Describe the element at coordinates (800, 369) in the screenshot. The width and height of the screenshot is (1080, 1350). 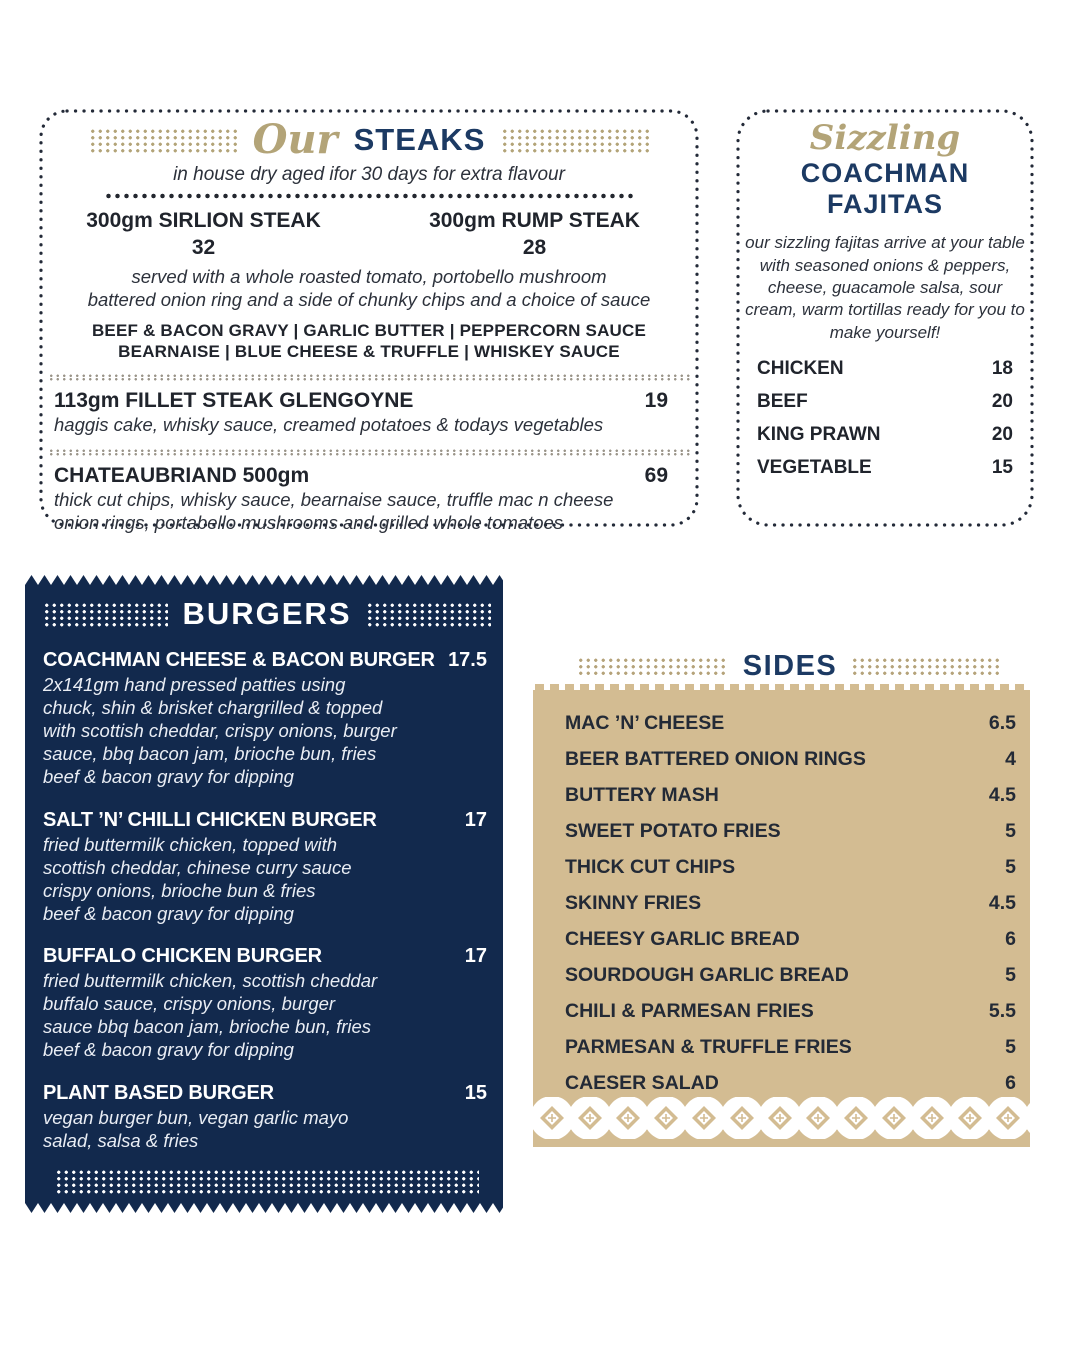
I see `item-name: CHICKEN` at that location.